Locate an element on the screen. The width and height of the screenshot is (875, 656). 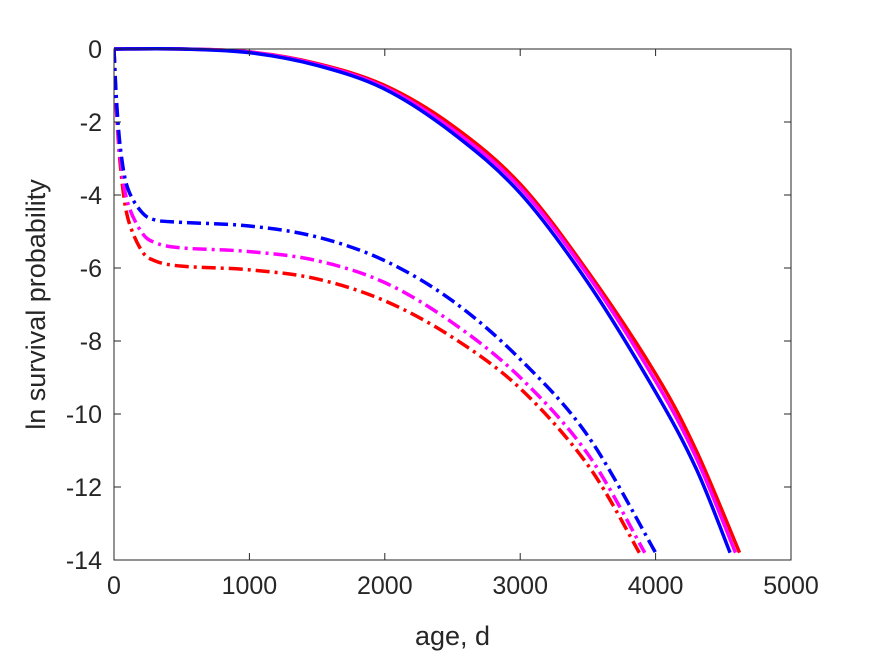
y-tick-label-4: -8 is located at coordinates (91, 342).